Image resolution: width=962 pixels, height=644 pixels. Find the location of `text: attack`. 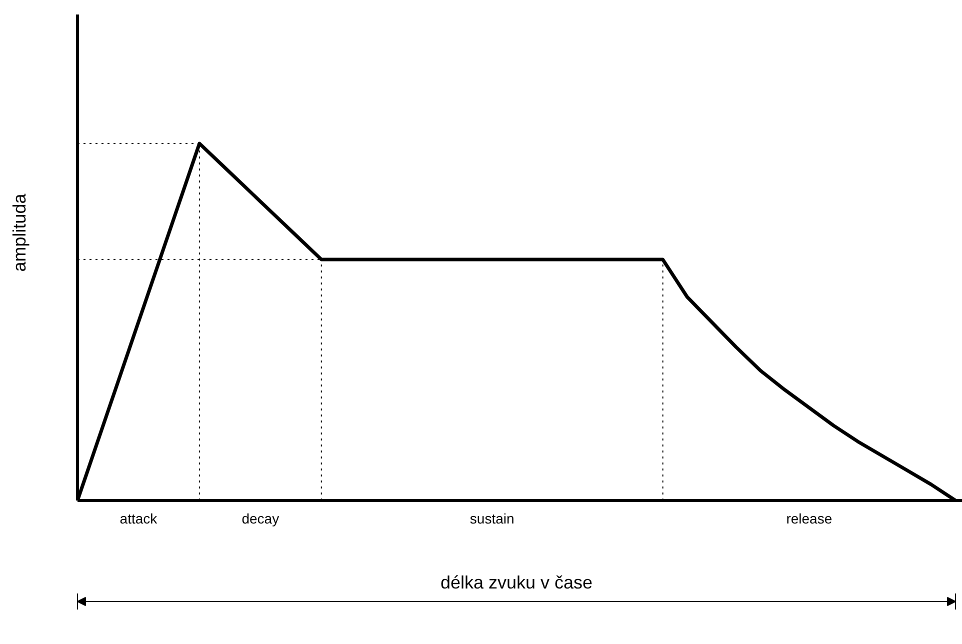

text: attack is located at coordinates (139, 518).